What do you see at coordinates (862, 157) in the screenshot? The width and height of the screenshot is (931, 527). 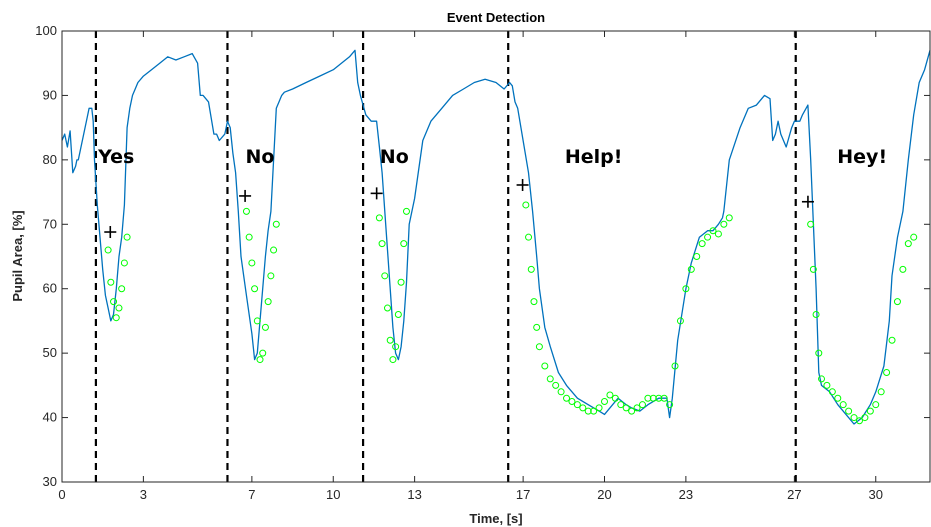 I see `event-label: Hey!` at bounding box center [862, 157].